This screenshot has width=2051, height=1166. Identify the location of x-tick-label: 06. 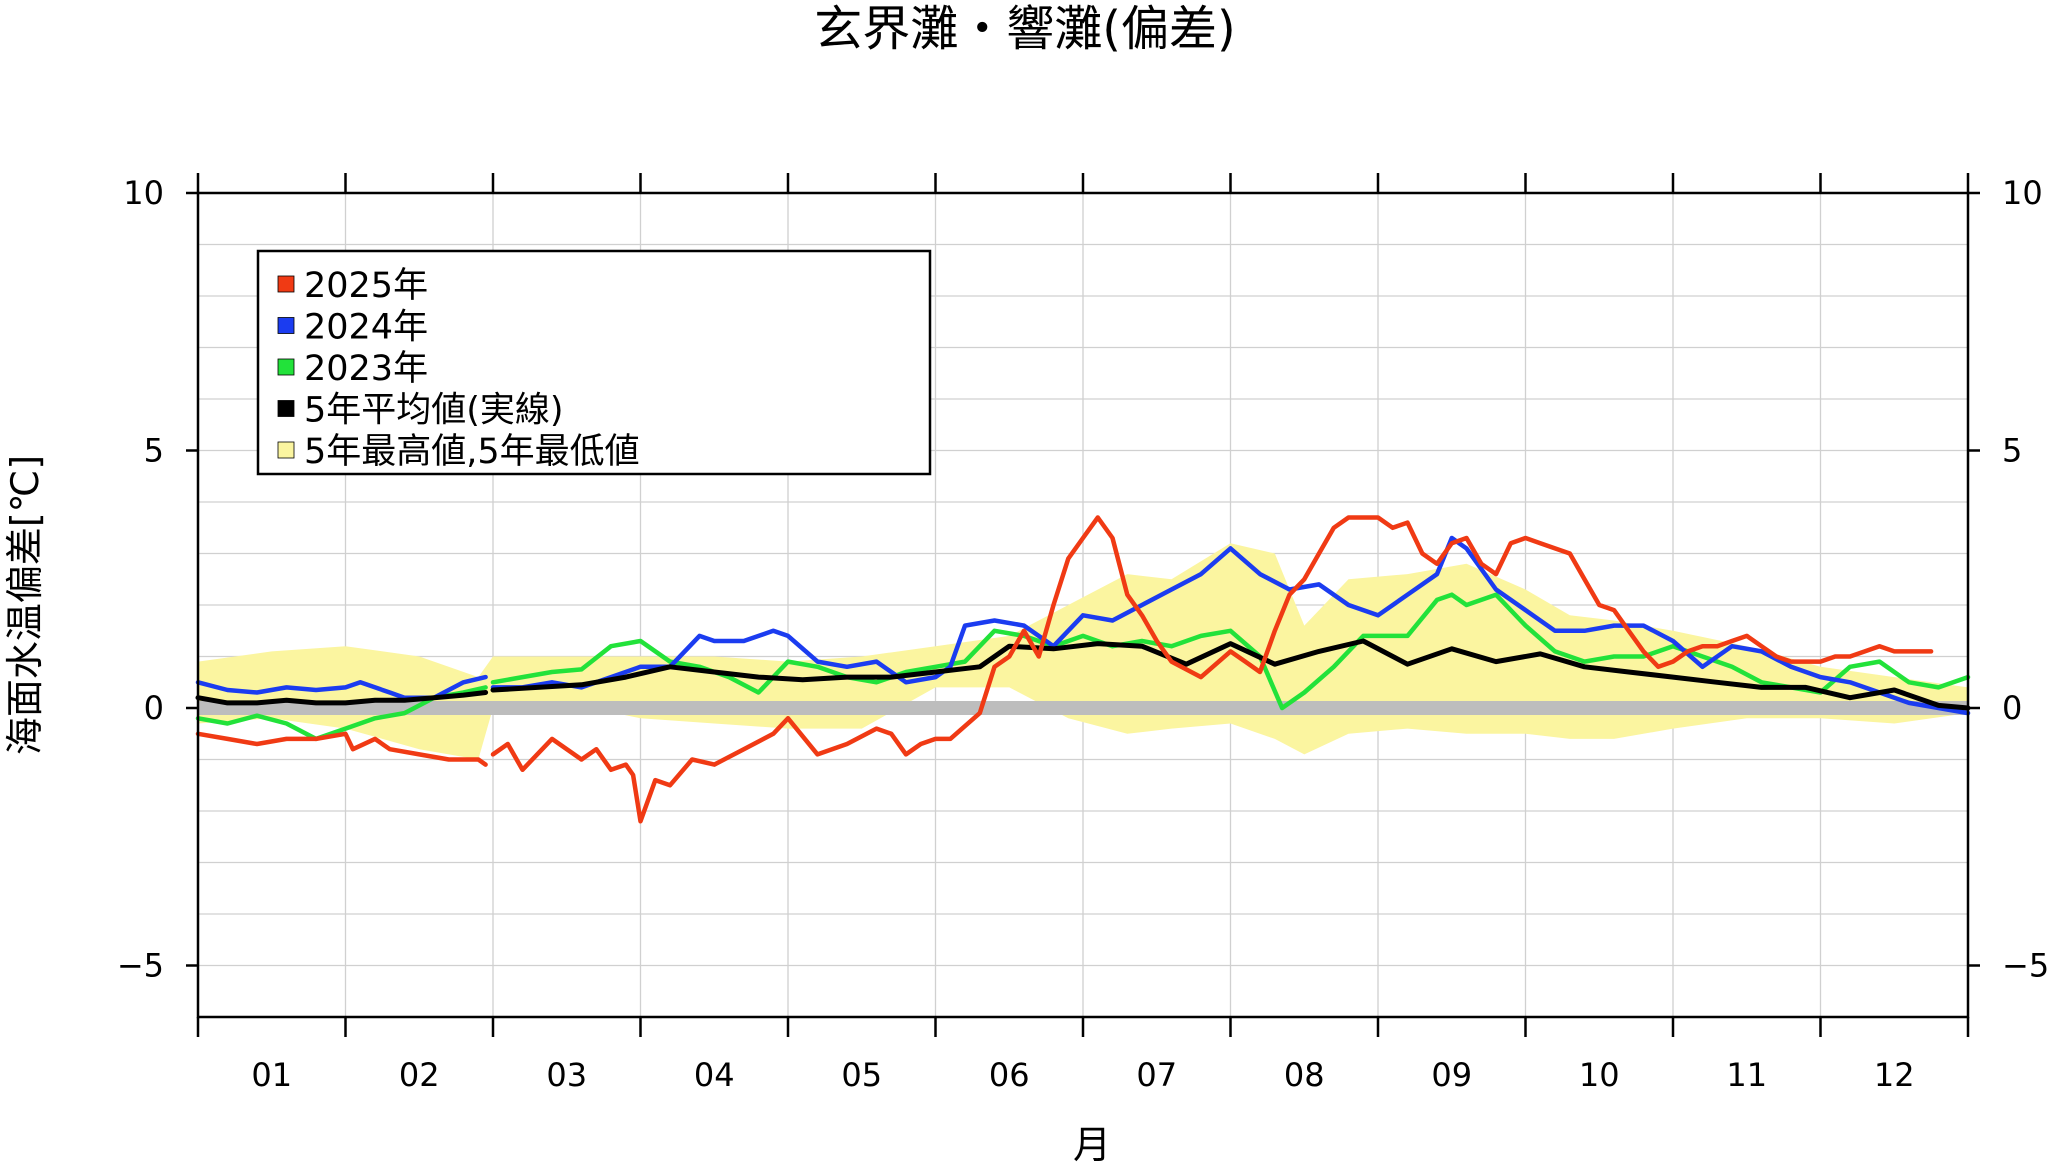
(1009, 1075).